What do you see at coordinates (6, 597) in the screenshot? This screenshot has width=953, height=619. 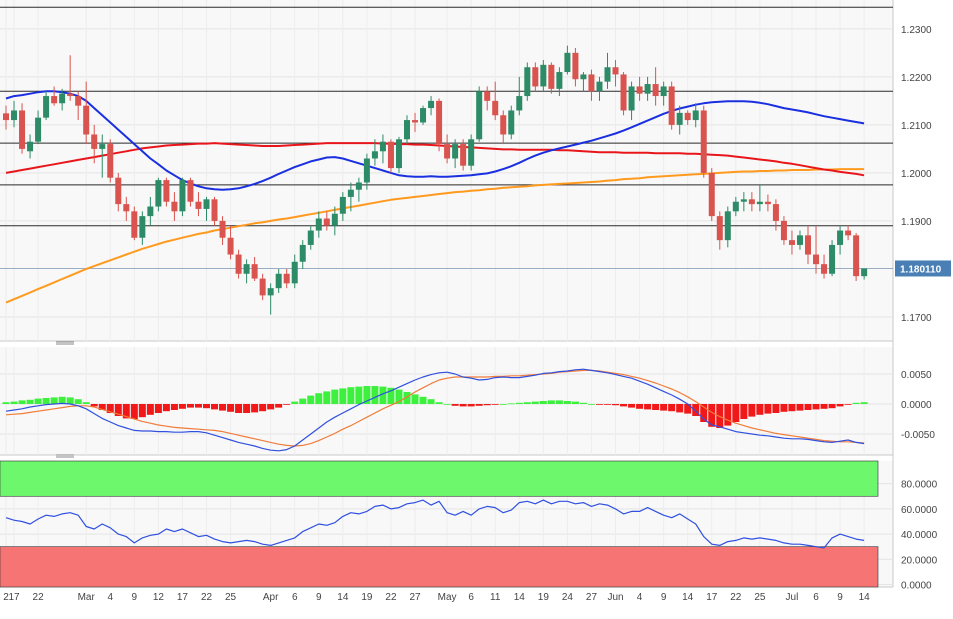 I see `x-tick-label: 2` at bounding box center [6, 597].